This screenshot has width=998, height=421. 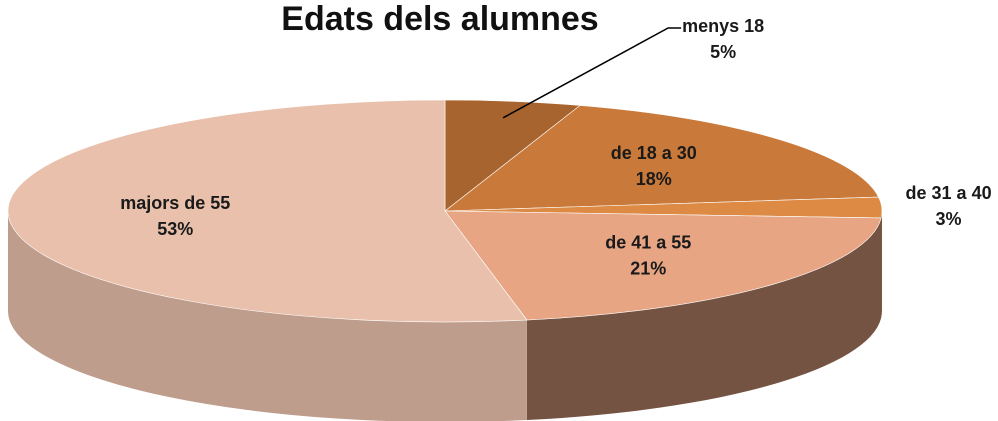 I want to click on data-label-value: 3%, so click(x=949, y=219).